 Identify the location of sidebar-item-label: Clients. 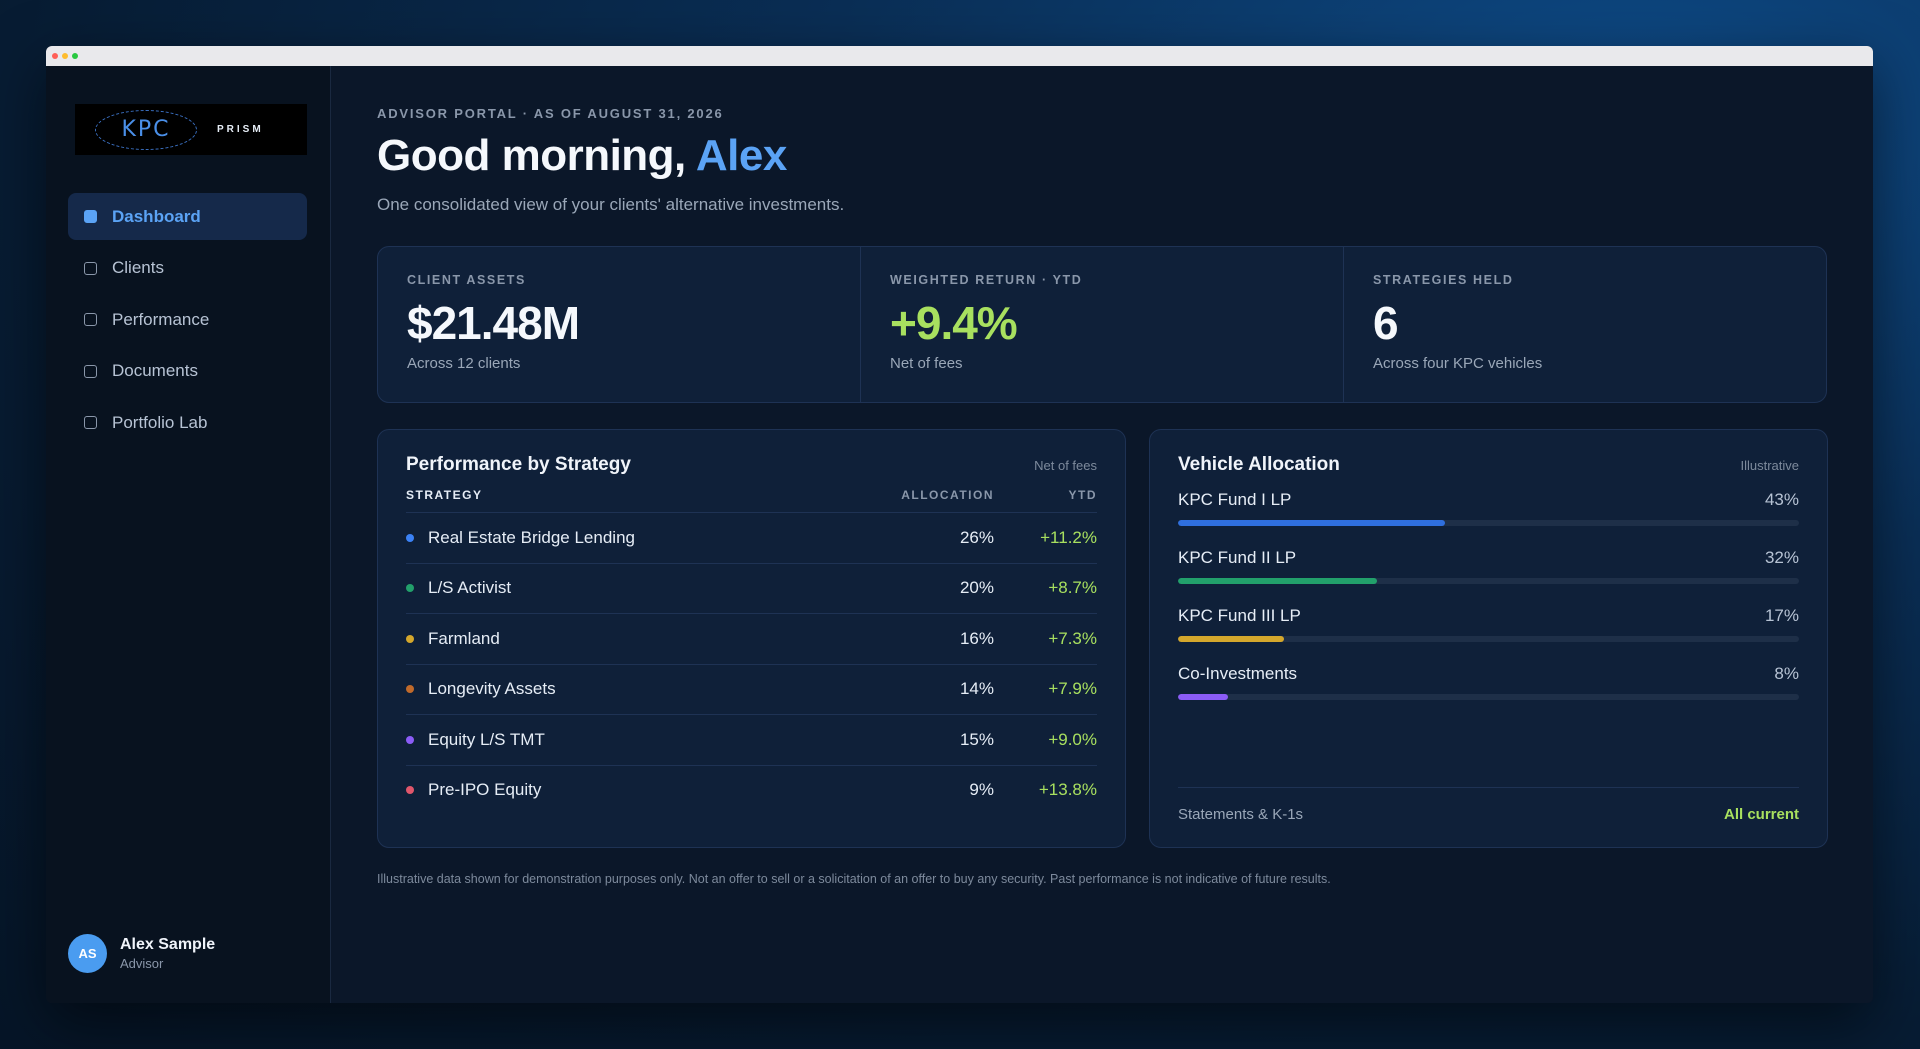
(138, 267).